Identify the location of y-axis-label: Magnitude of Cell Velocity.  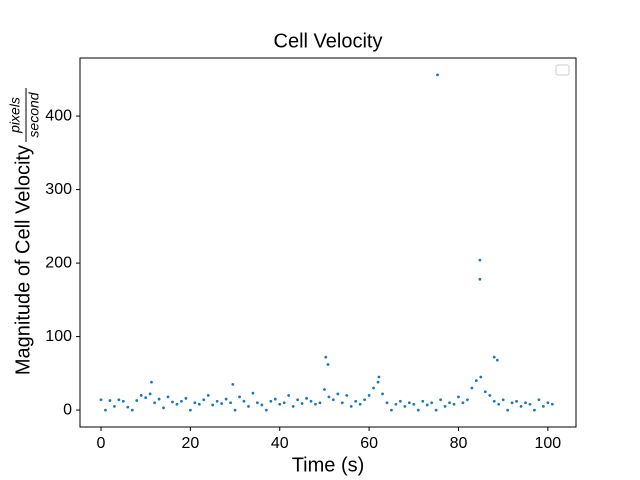
(23, 260).